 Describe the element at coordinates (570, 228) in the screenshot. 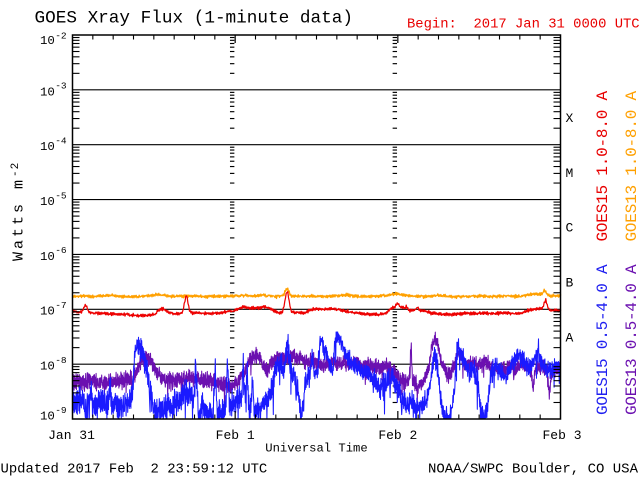

I see `svg-text: C` at that location.